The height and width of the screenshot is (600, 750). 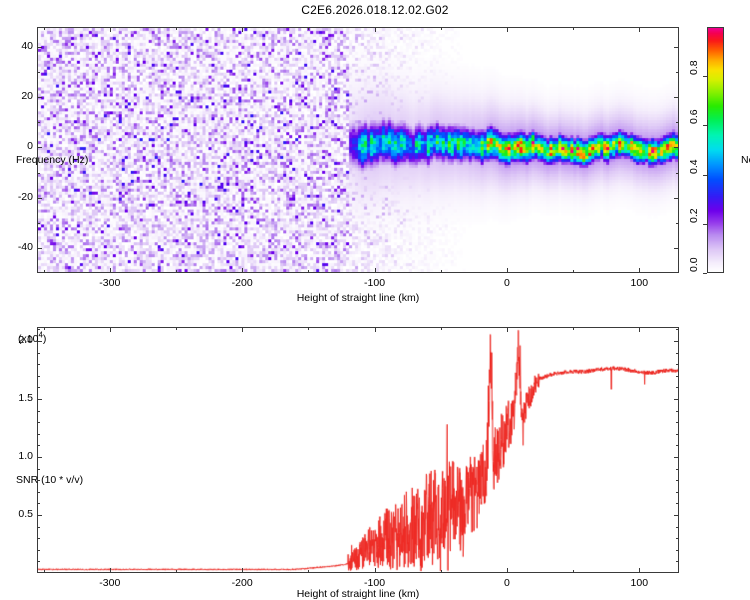 I want to click on snr-ytick-label: 2.0, so click(x=25, y=339).